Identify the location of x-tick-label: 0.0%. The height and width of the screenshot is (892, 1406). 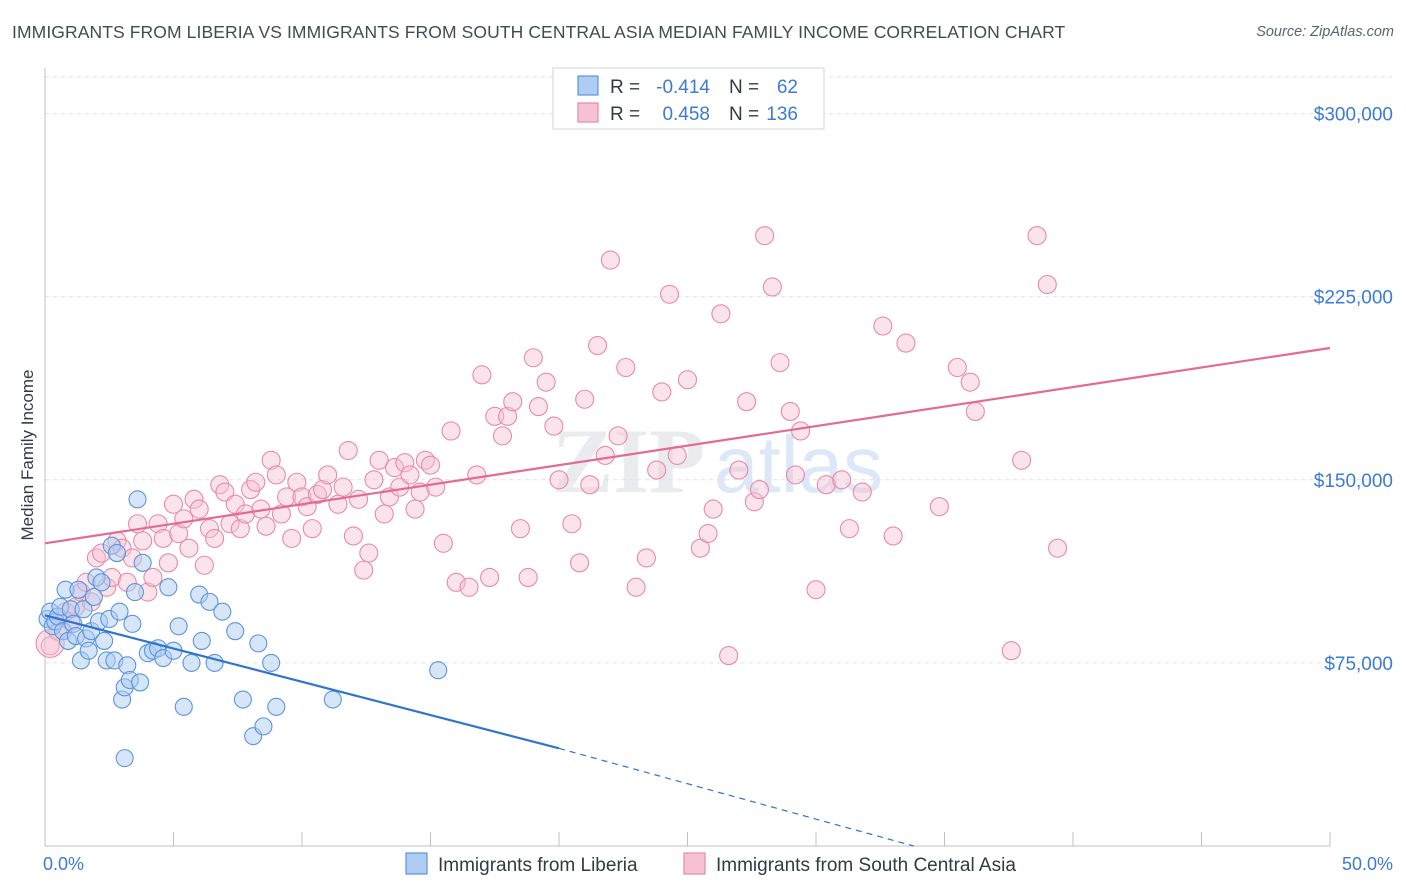
(63, 864).